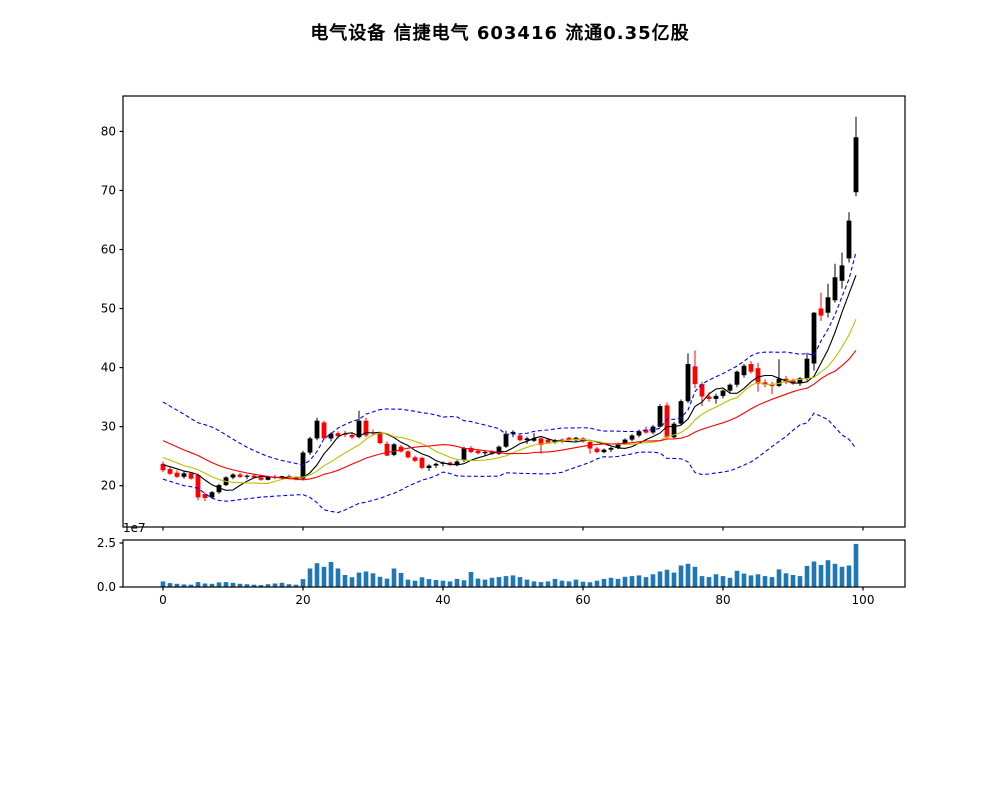  Describe the element at coordinates (500, 33) in the screenshot. I see `chart-title: 电气设备 信捷电气 603416 流通0.35亿股` at that location.